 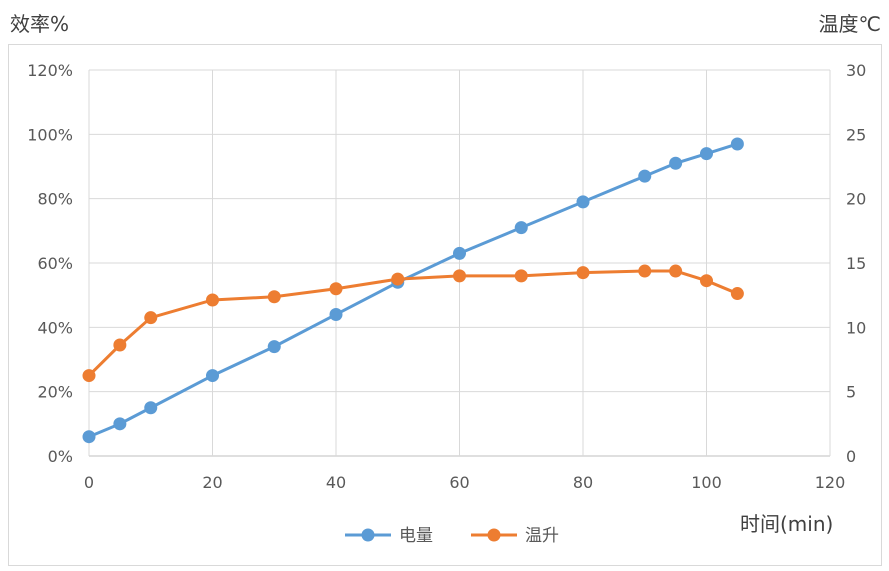 What do you see at coordinates (856, 263) in the screenshot?
I see `y-right-tick-label: 15` at bounding box center [856, 263].